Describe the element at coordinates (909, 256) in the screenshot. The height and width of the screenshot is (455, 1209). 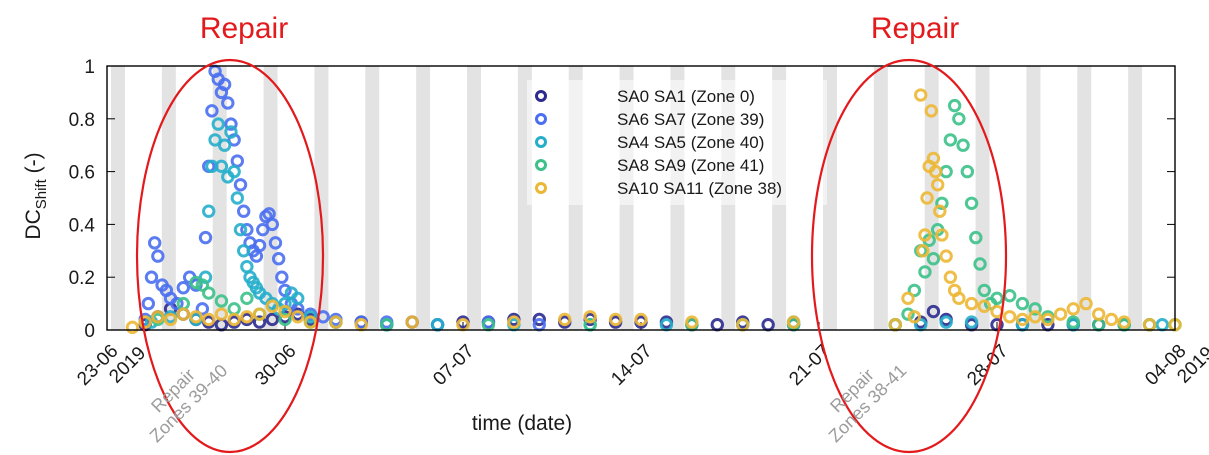
I see `repair-ellipse` at that location.